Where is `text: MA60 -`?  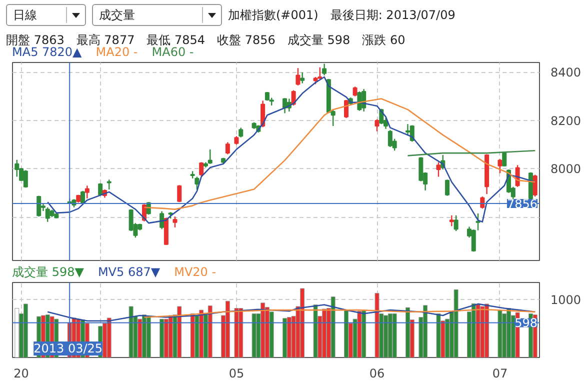
text: MA60 - is located at coordinates (173, 52).